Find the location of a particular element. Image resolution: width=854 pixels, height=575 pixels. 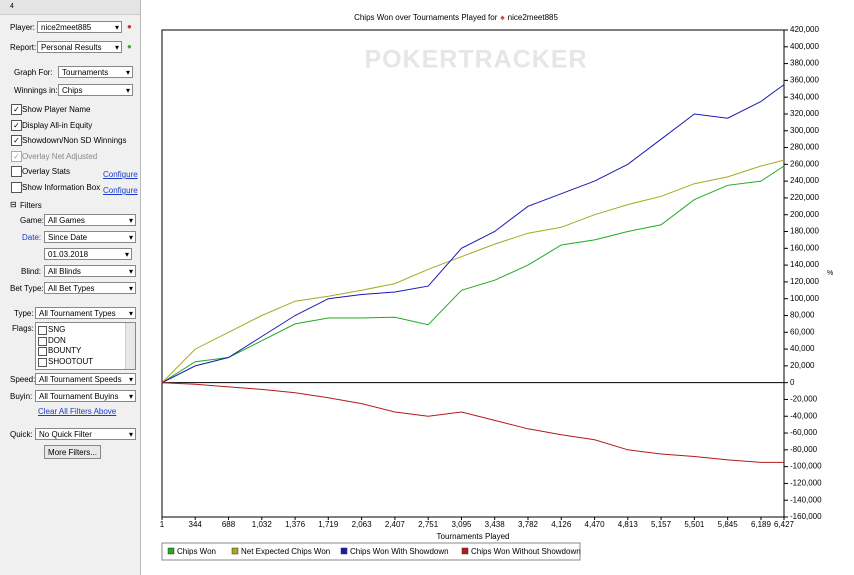

x-tick-label: 5,845 is located at coordinates (728, 524).